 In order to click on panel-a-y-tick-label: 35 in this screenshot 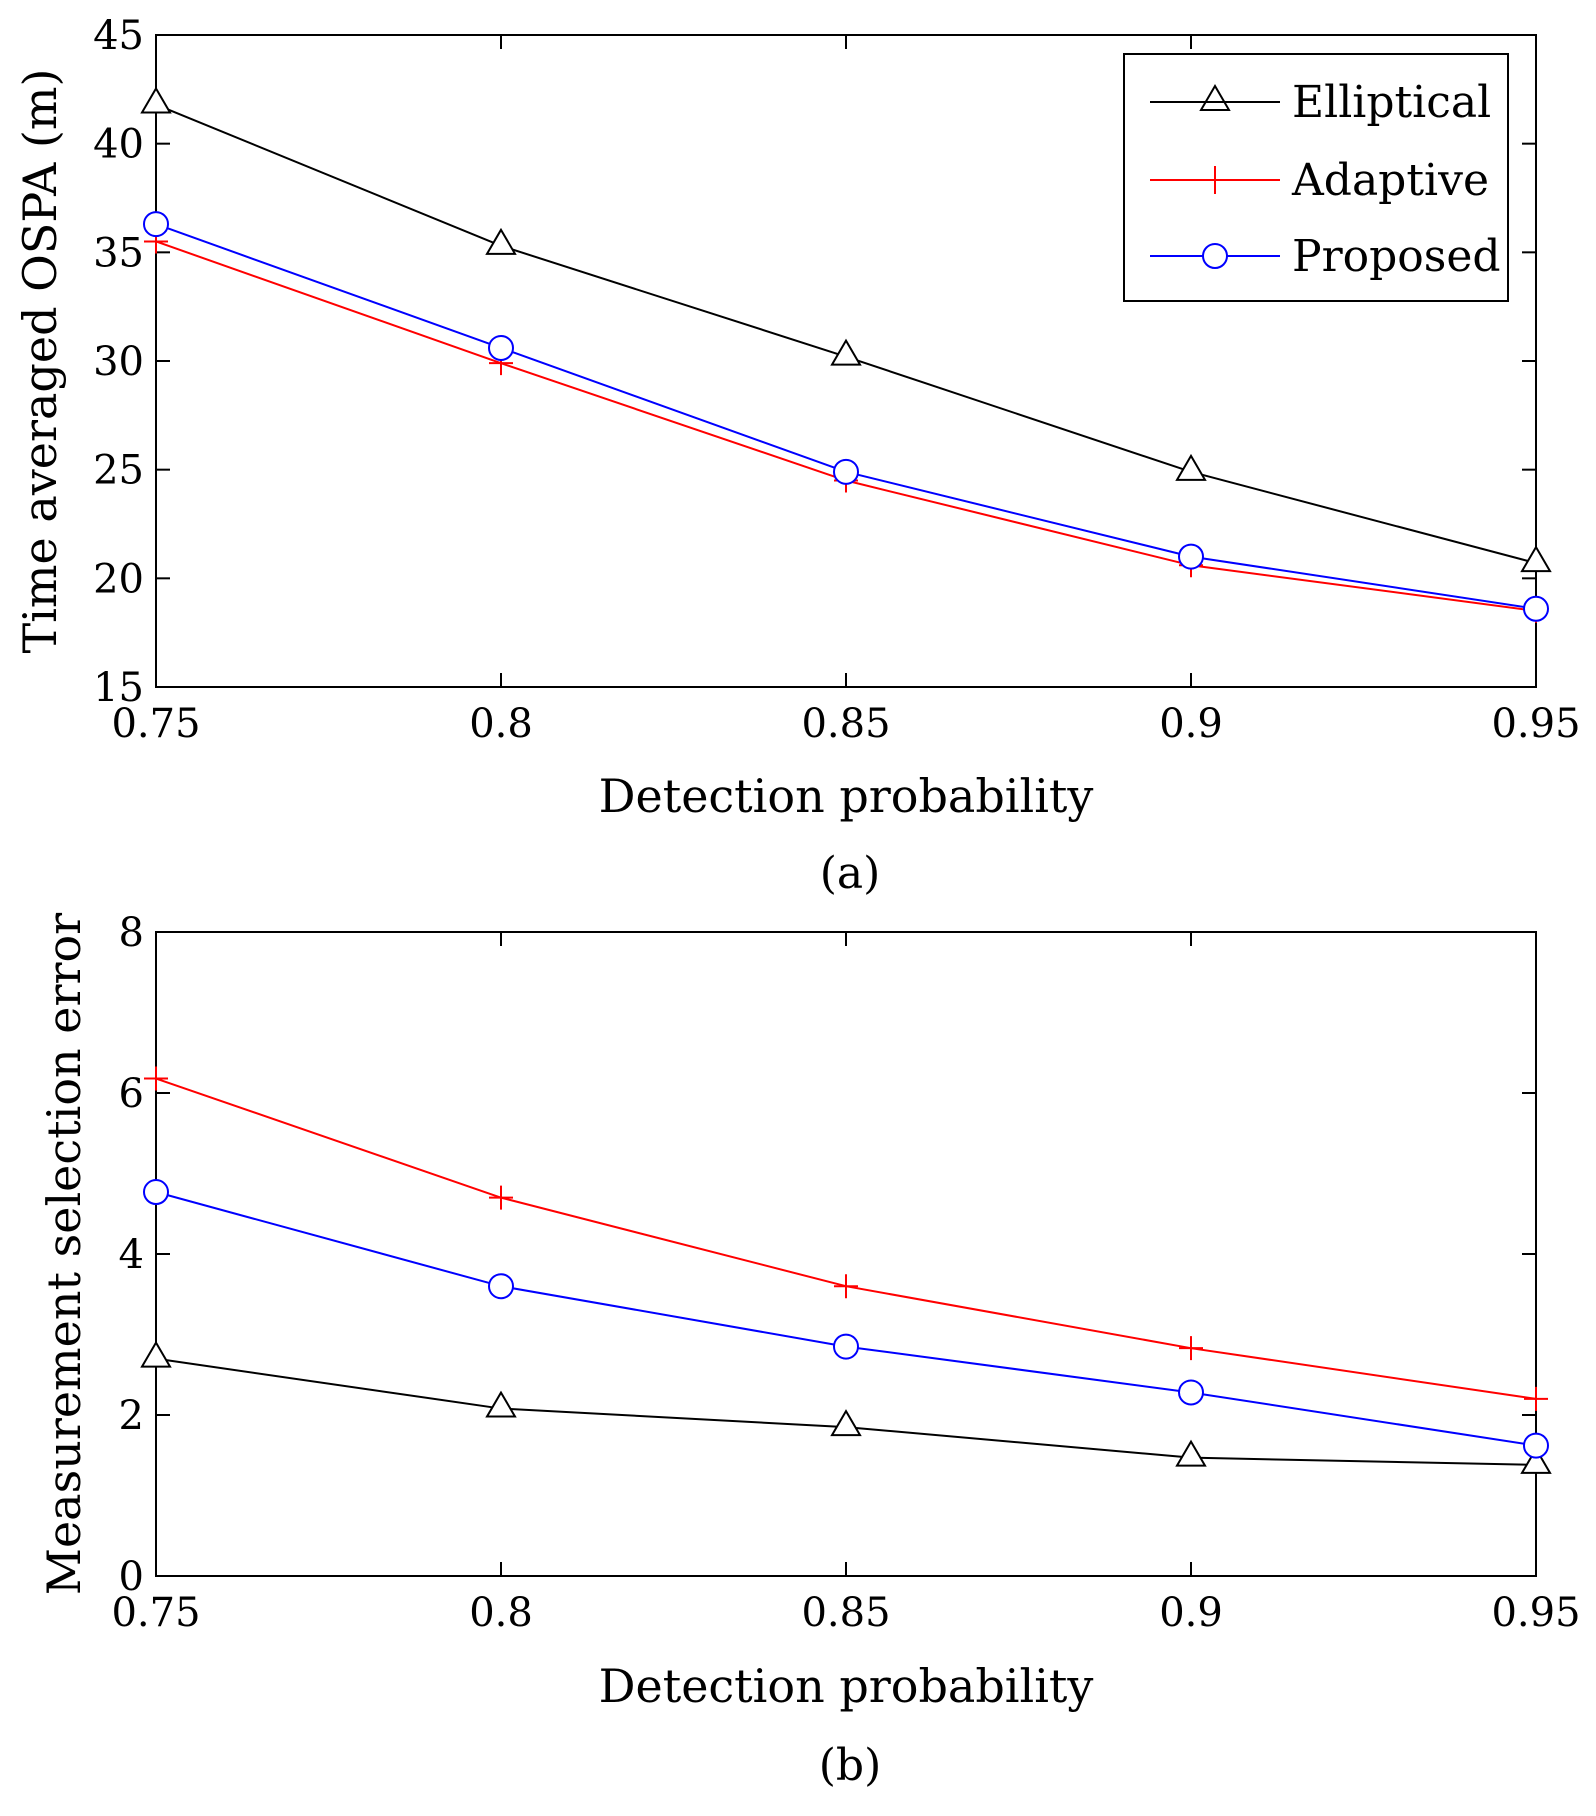, I will do `click(118, 253)`.